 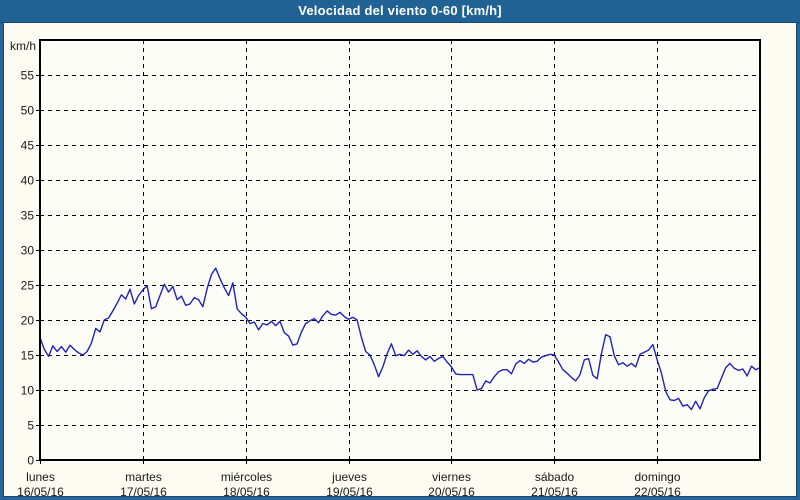 What do you see at coordinates (451, 492) in the screenshot?
I see `x-tick-label-date: 20/05/16` at bounding box center [451, 492].